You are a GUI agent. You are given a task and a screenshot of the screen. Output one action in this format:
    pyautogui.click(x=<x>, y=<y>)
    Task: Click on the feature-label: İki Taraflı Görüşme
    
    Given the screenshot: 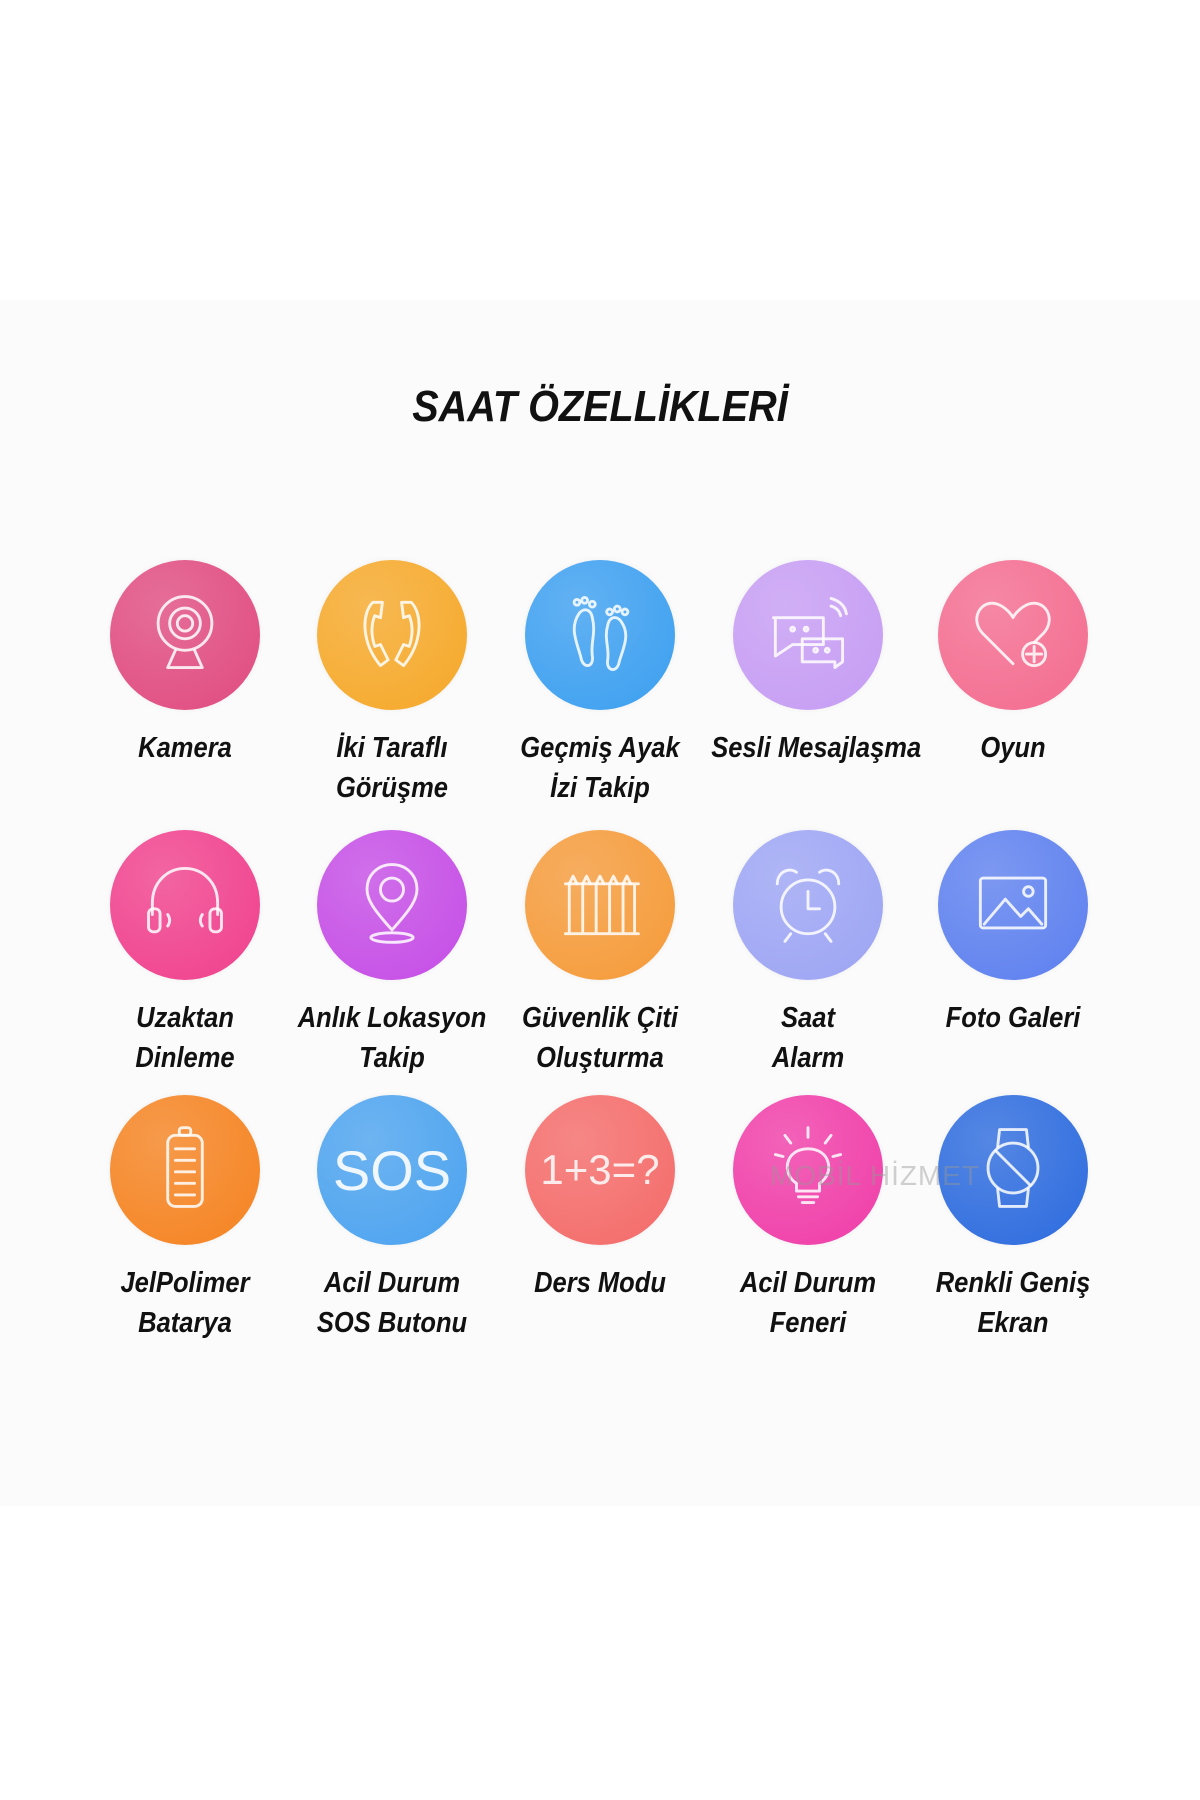 What is the action you would take?
    pyautogui.click(x=392, y=768)
    